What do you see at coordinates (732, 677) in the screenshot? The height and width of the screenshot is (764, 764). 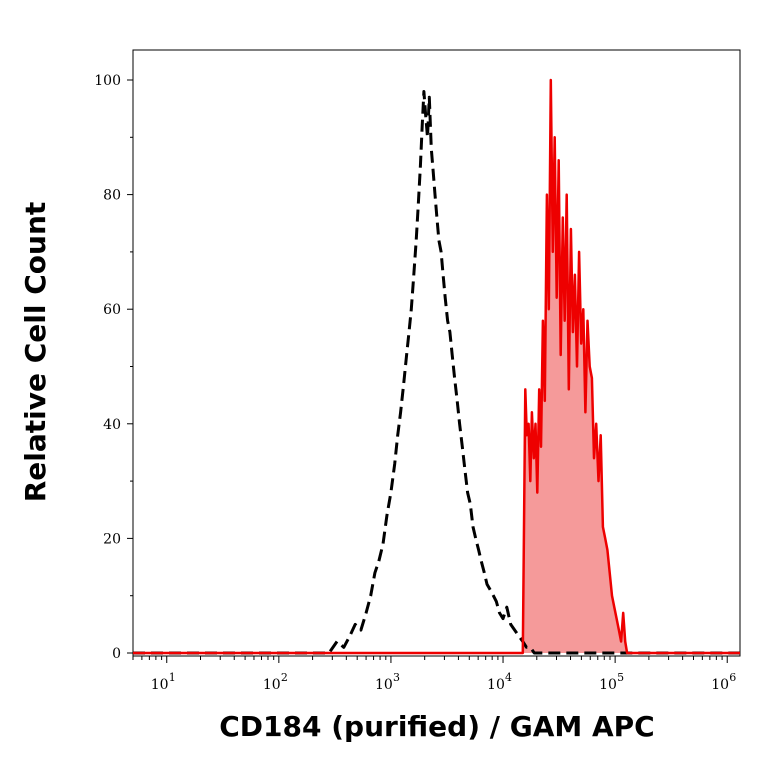 I see `x-tick-exponent: 6` at bounding box center [732, 677].